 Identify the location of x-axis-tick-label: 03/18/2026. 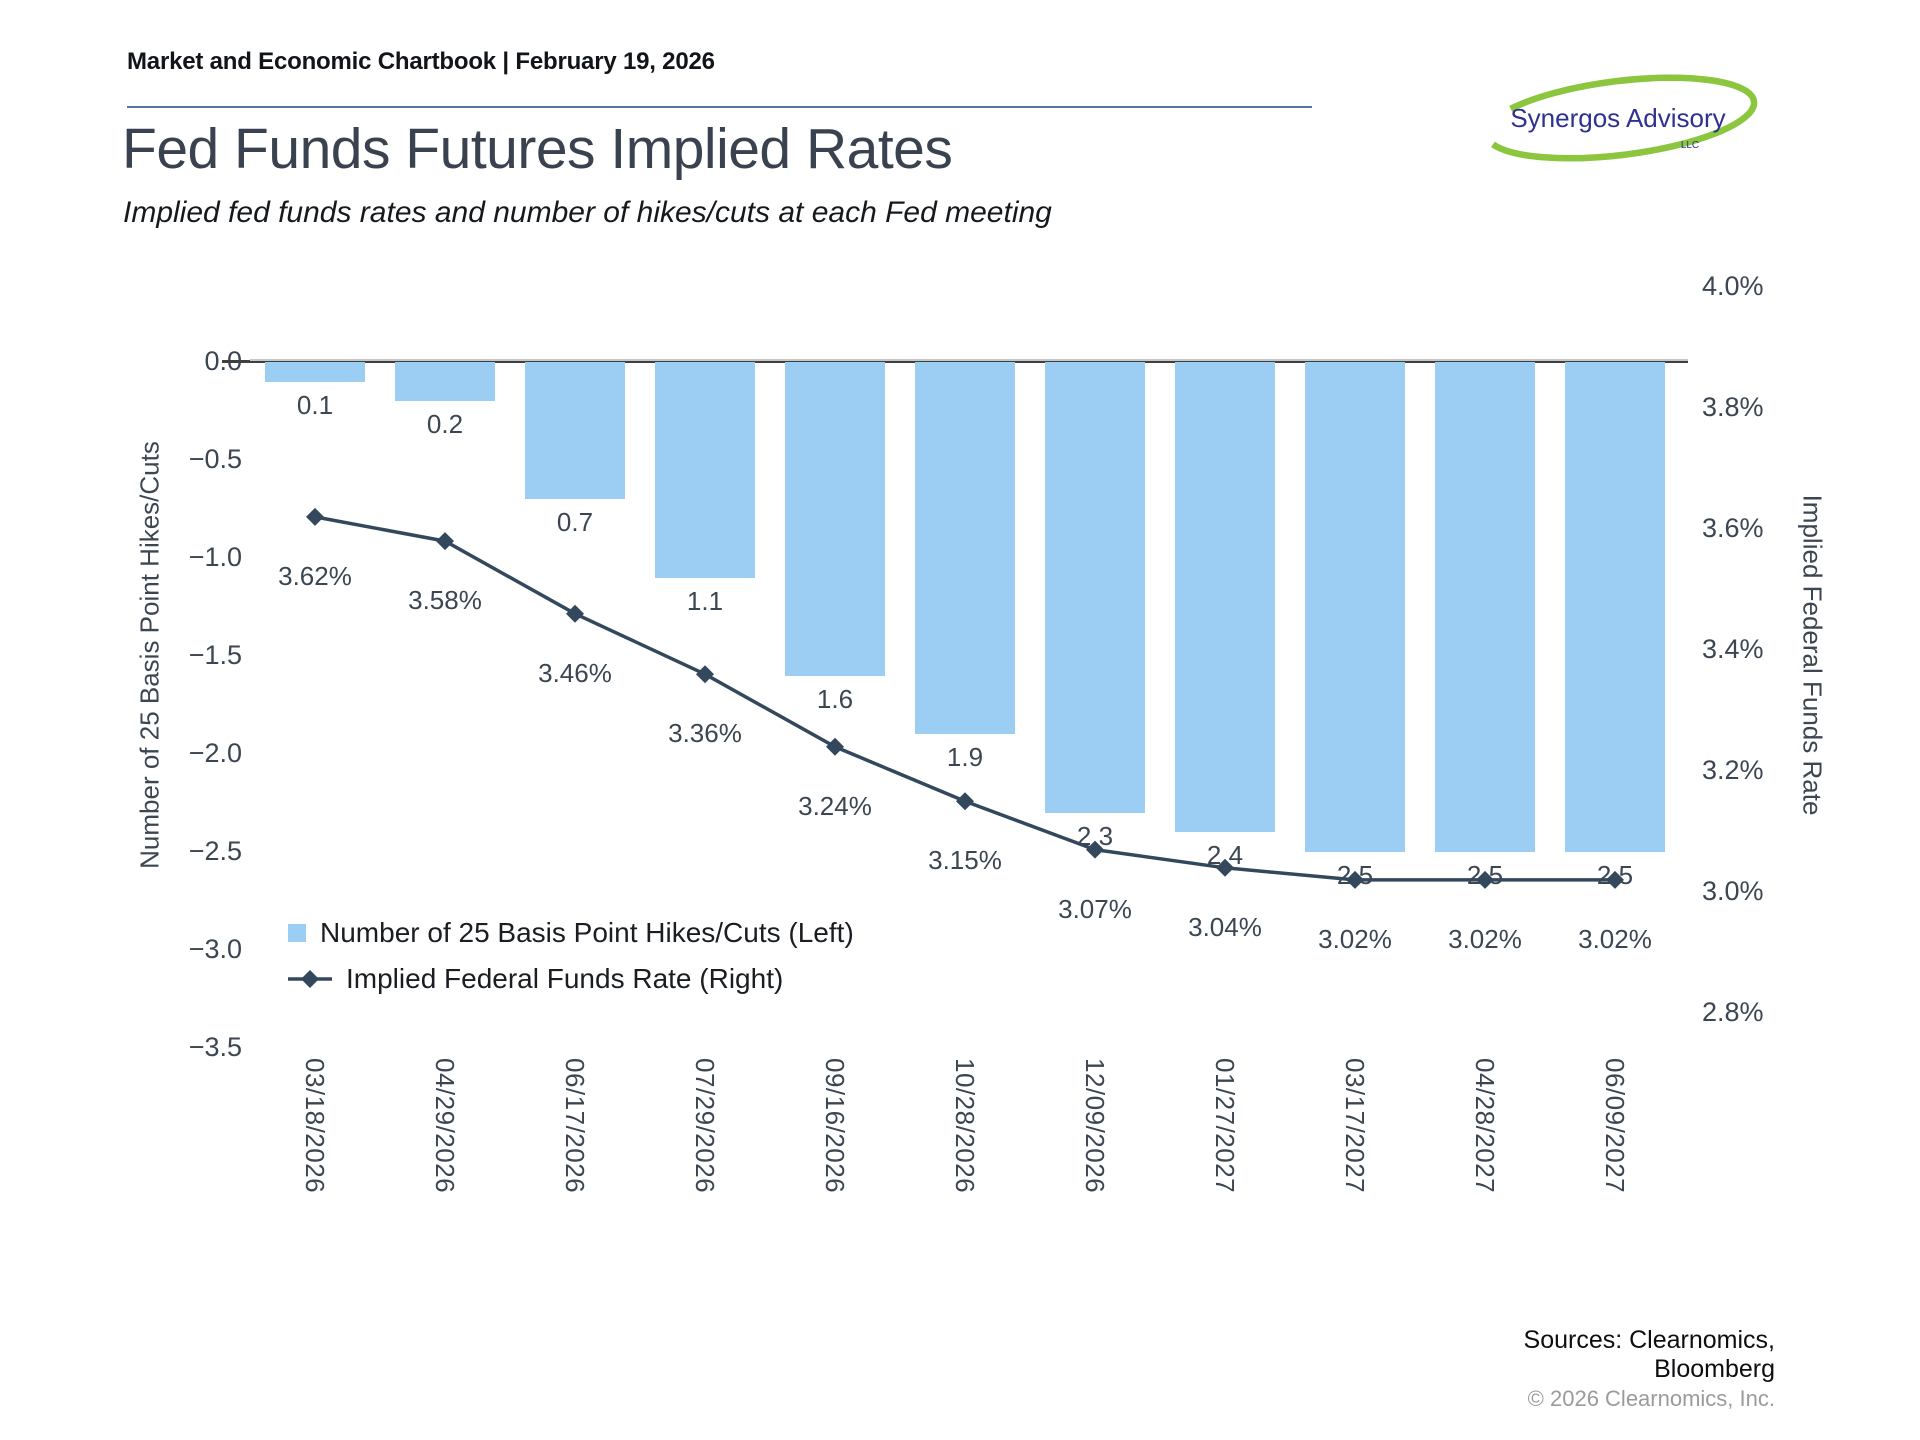
(315, 1126).